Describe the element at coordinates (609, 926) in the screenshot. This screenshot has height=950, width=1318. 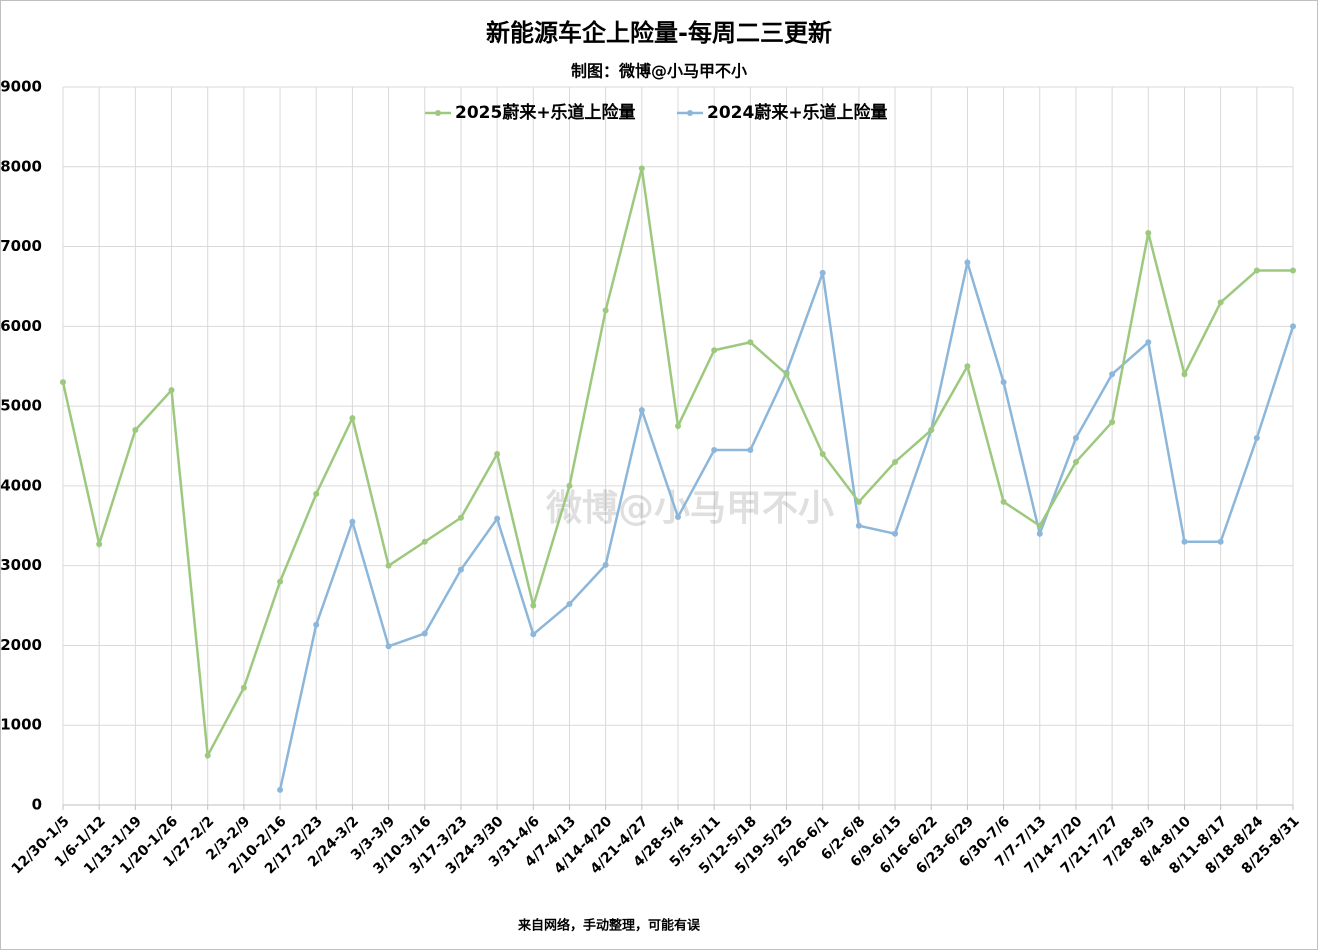
I see `footer-note: 来自网络，手动整理，可能有误` at that location.